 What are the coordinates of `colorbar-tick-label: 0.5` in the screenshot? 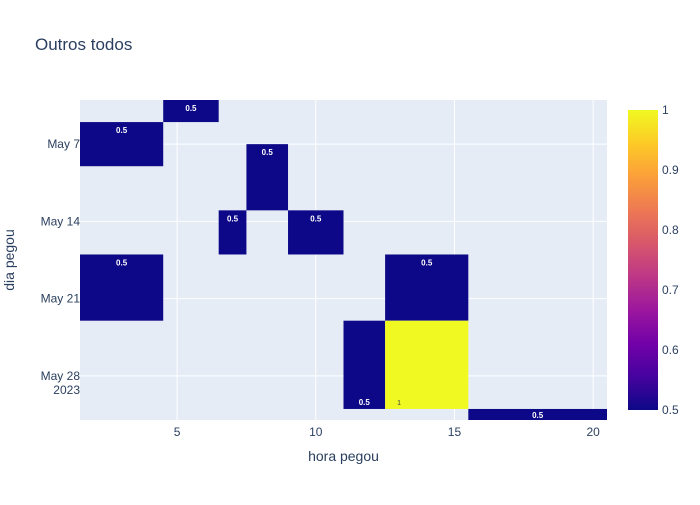 It's located at (670, 410).